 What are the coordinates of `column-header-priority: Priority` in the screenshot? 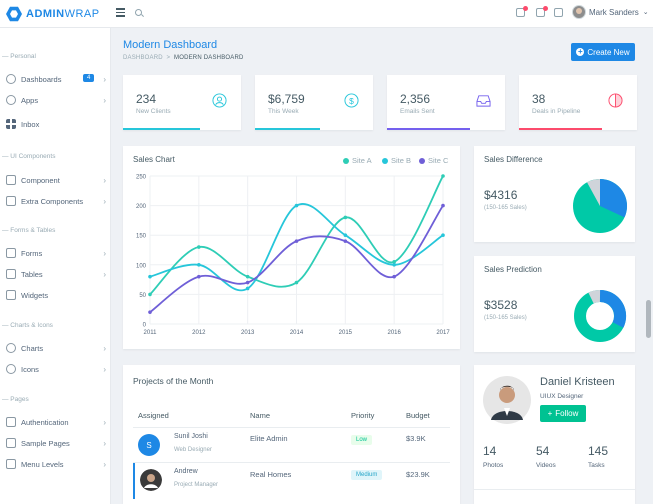 It's located at (363, 415).